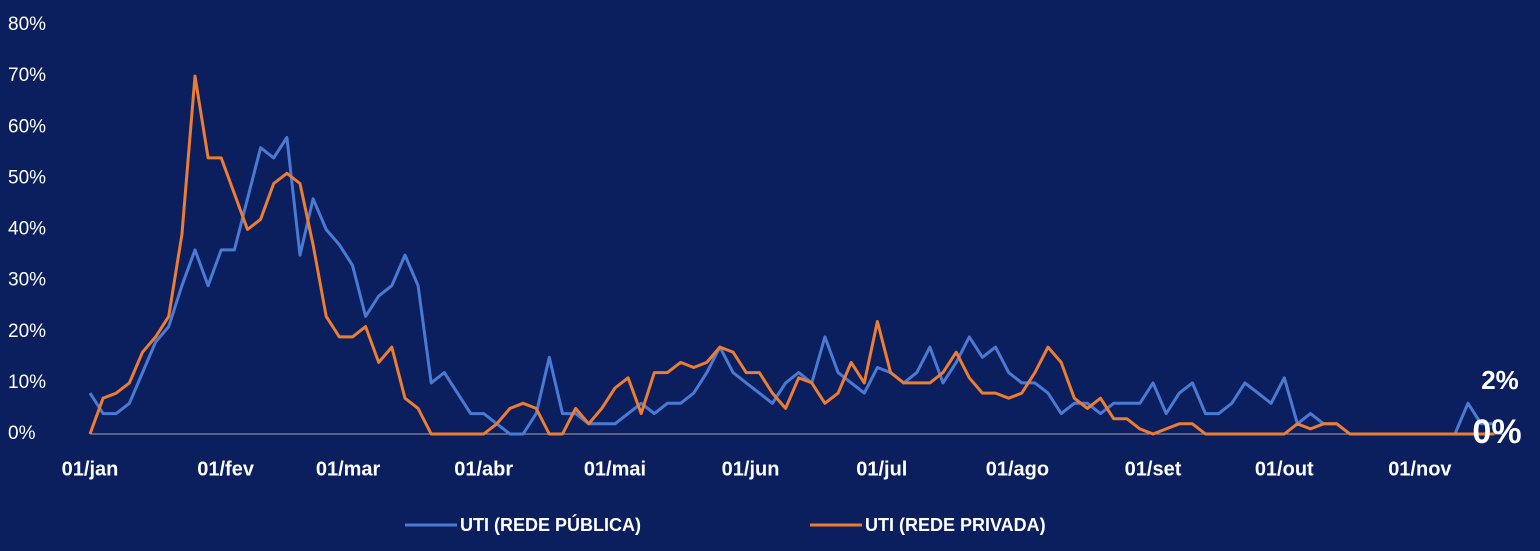  I want to click on x-tick-label: 01/fev, so click(226, 469).